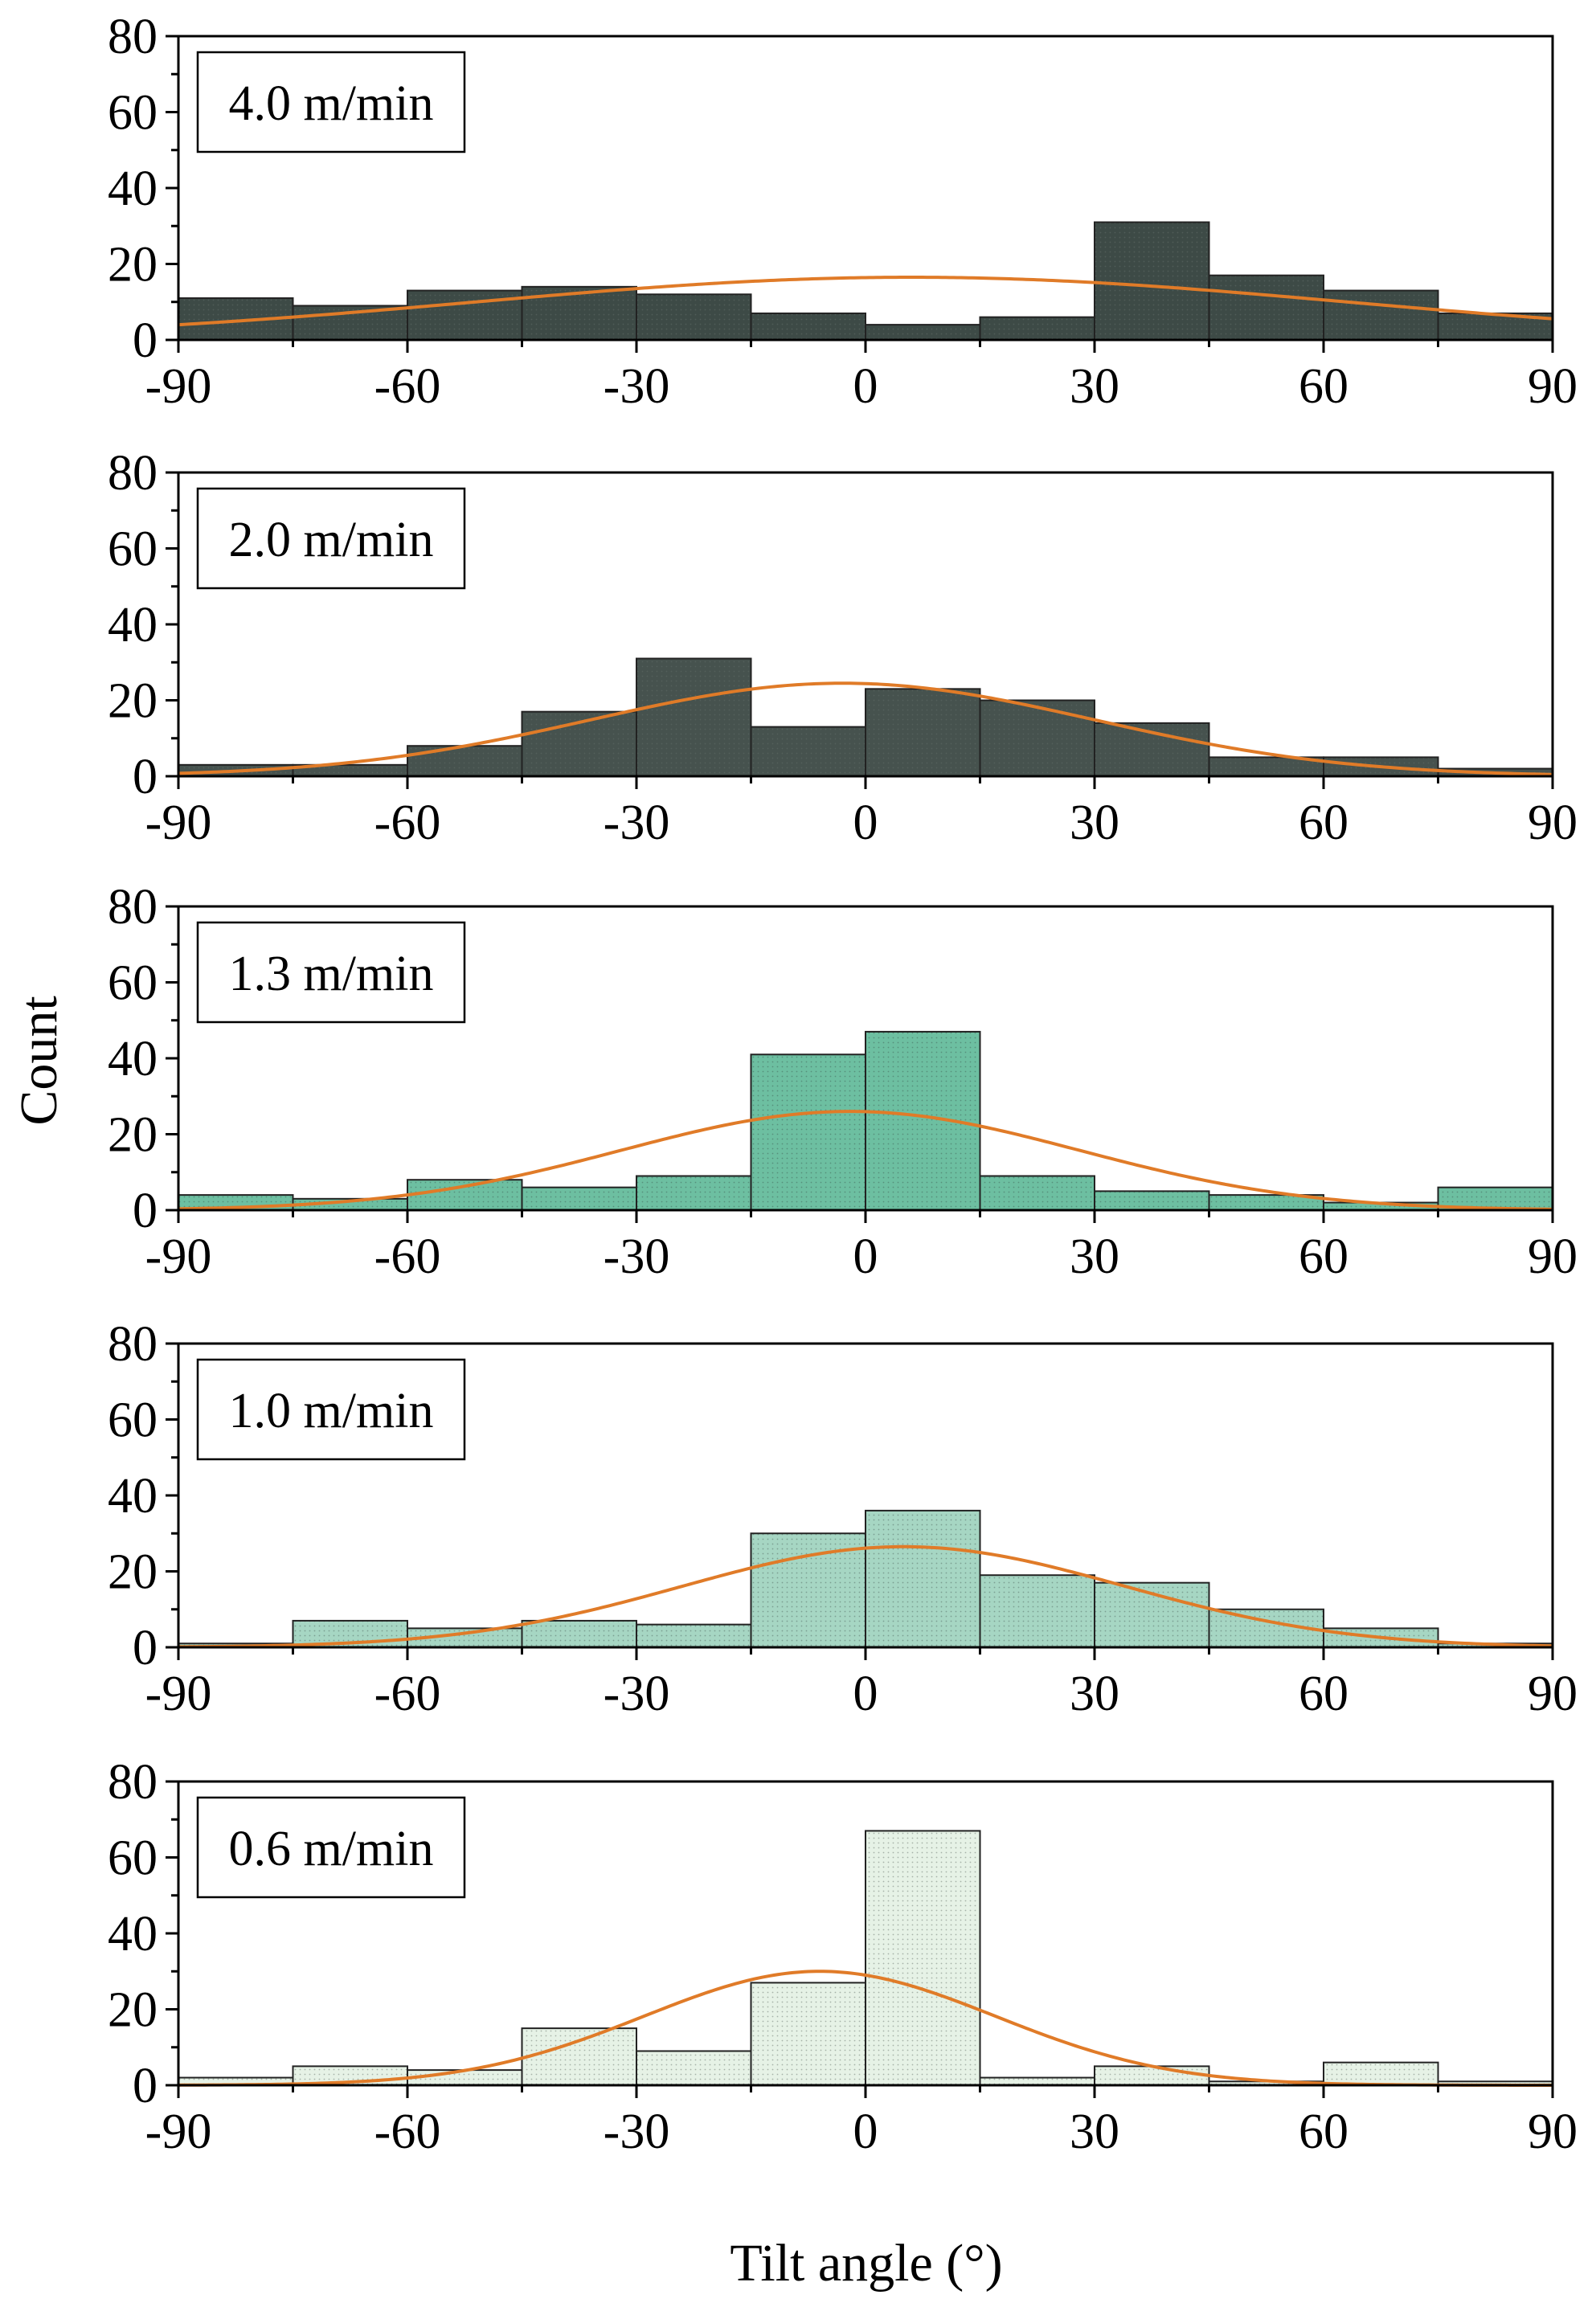 This screenshot has width=1596, height=2303. I want to click on panel-label: 4.0 m/min, so click(331, 104).